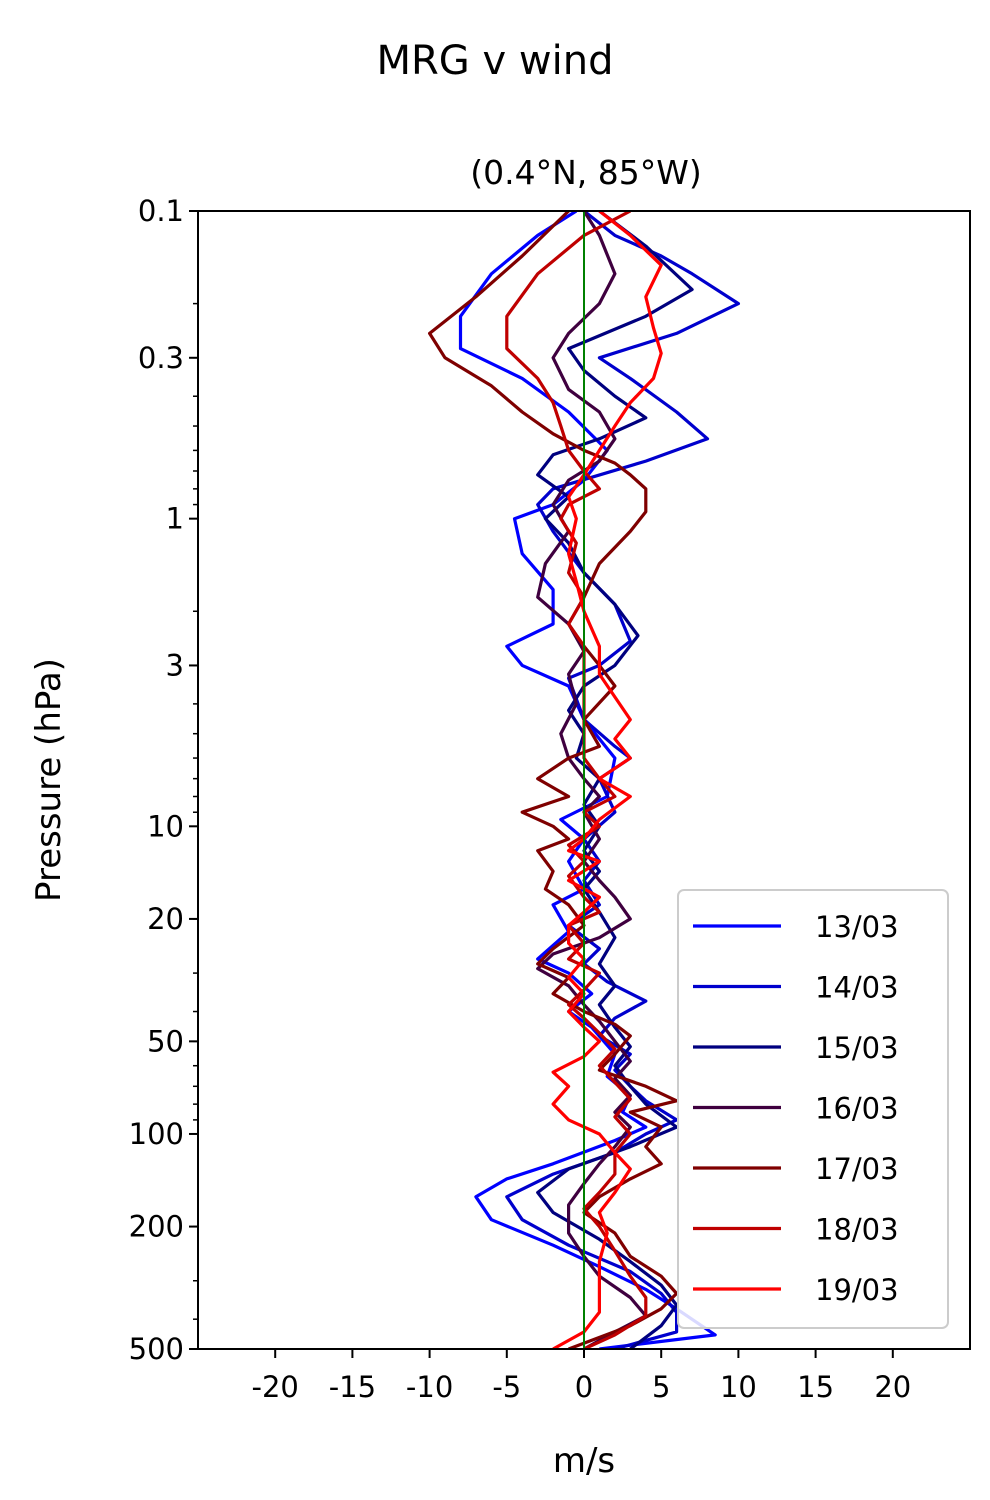 Image resolution: width=990 pixels, height=1500 pixels. I want to click on legend-label: 14/03, so click(857, 988).